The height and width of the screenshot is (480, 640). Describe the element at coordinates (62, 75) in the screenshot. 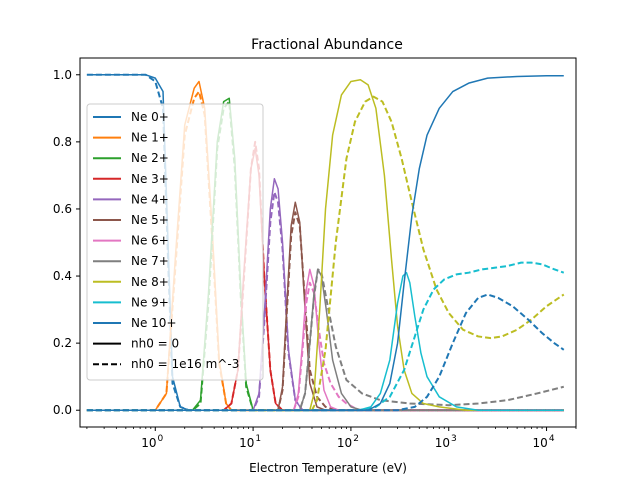

I see `y-tick-label: 1.0` at that location.